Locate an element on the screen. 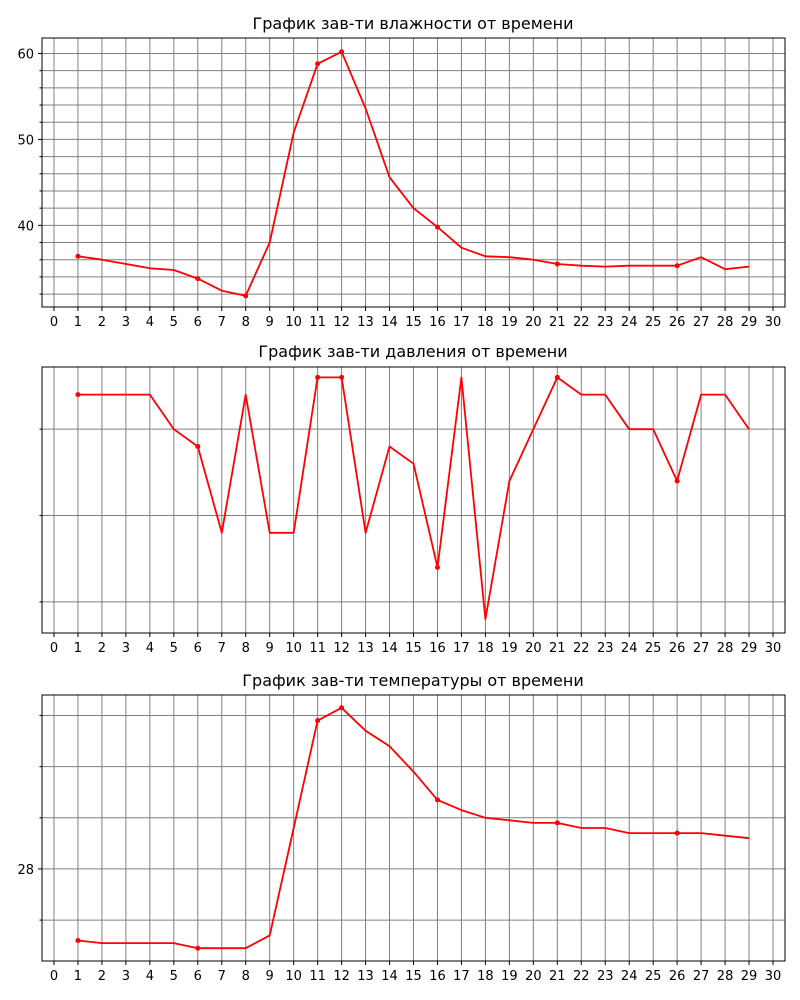  x-tick-label: 28 is located at coordinates (725, 976).